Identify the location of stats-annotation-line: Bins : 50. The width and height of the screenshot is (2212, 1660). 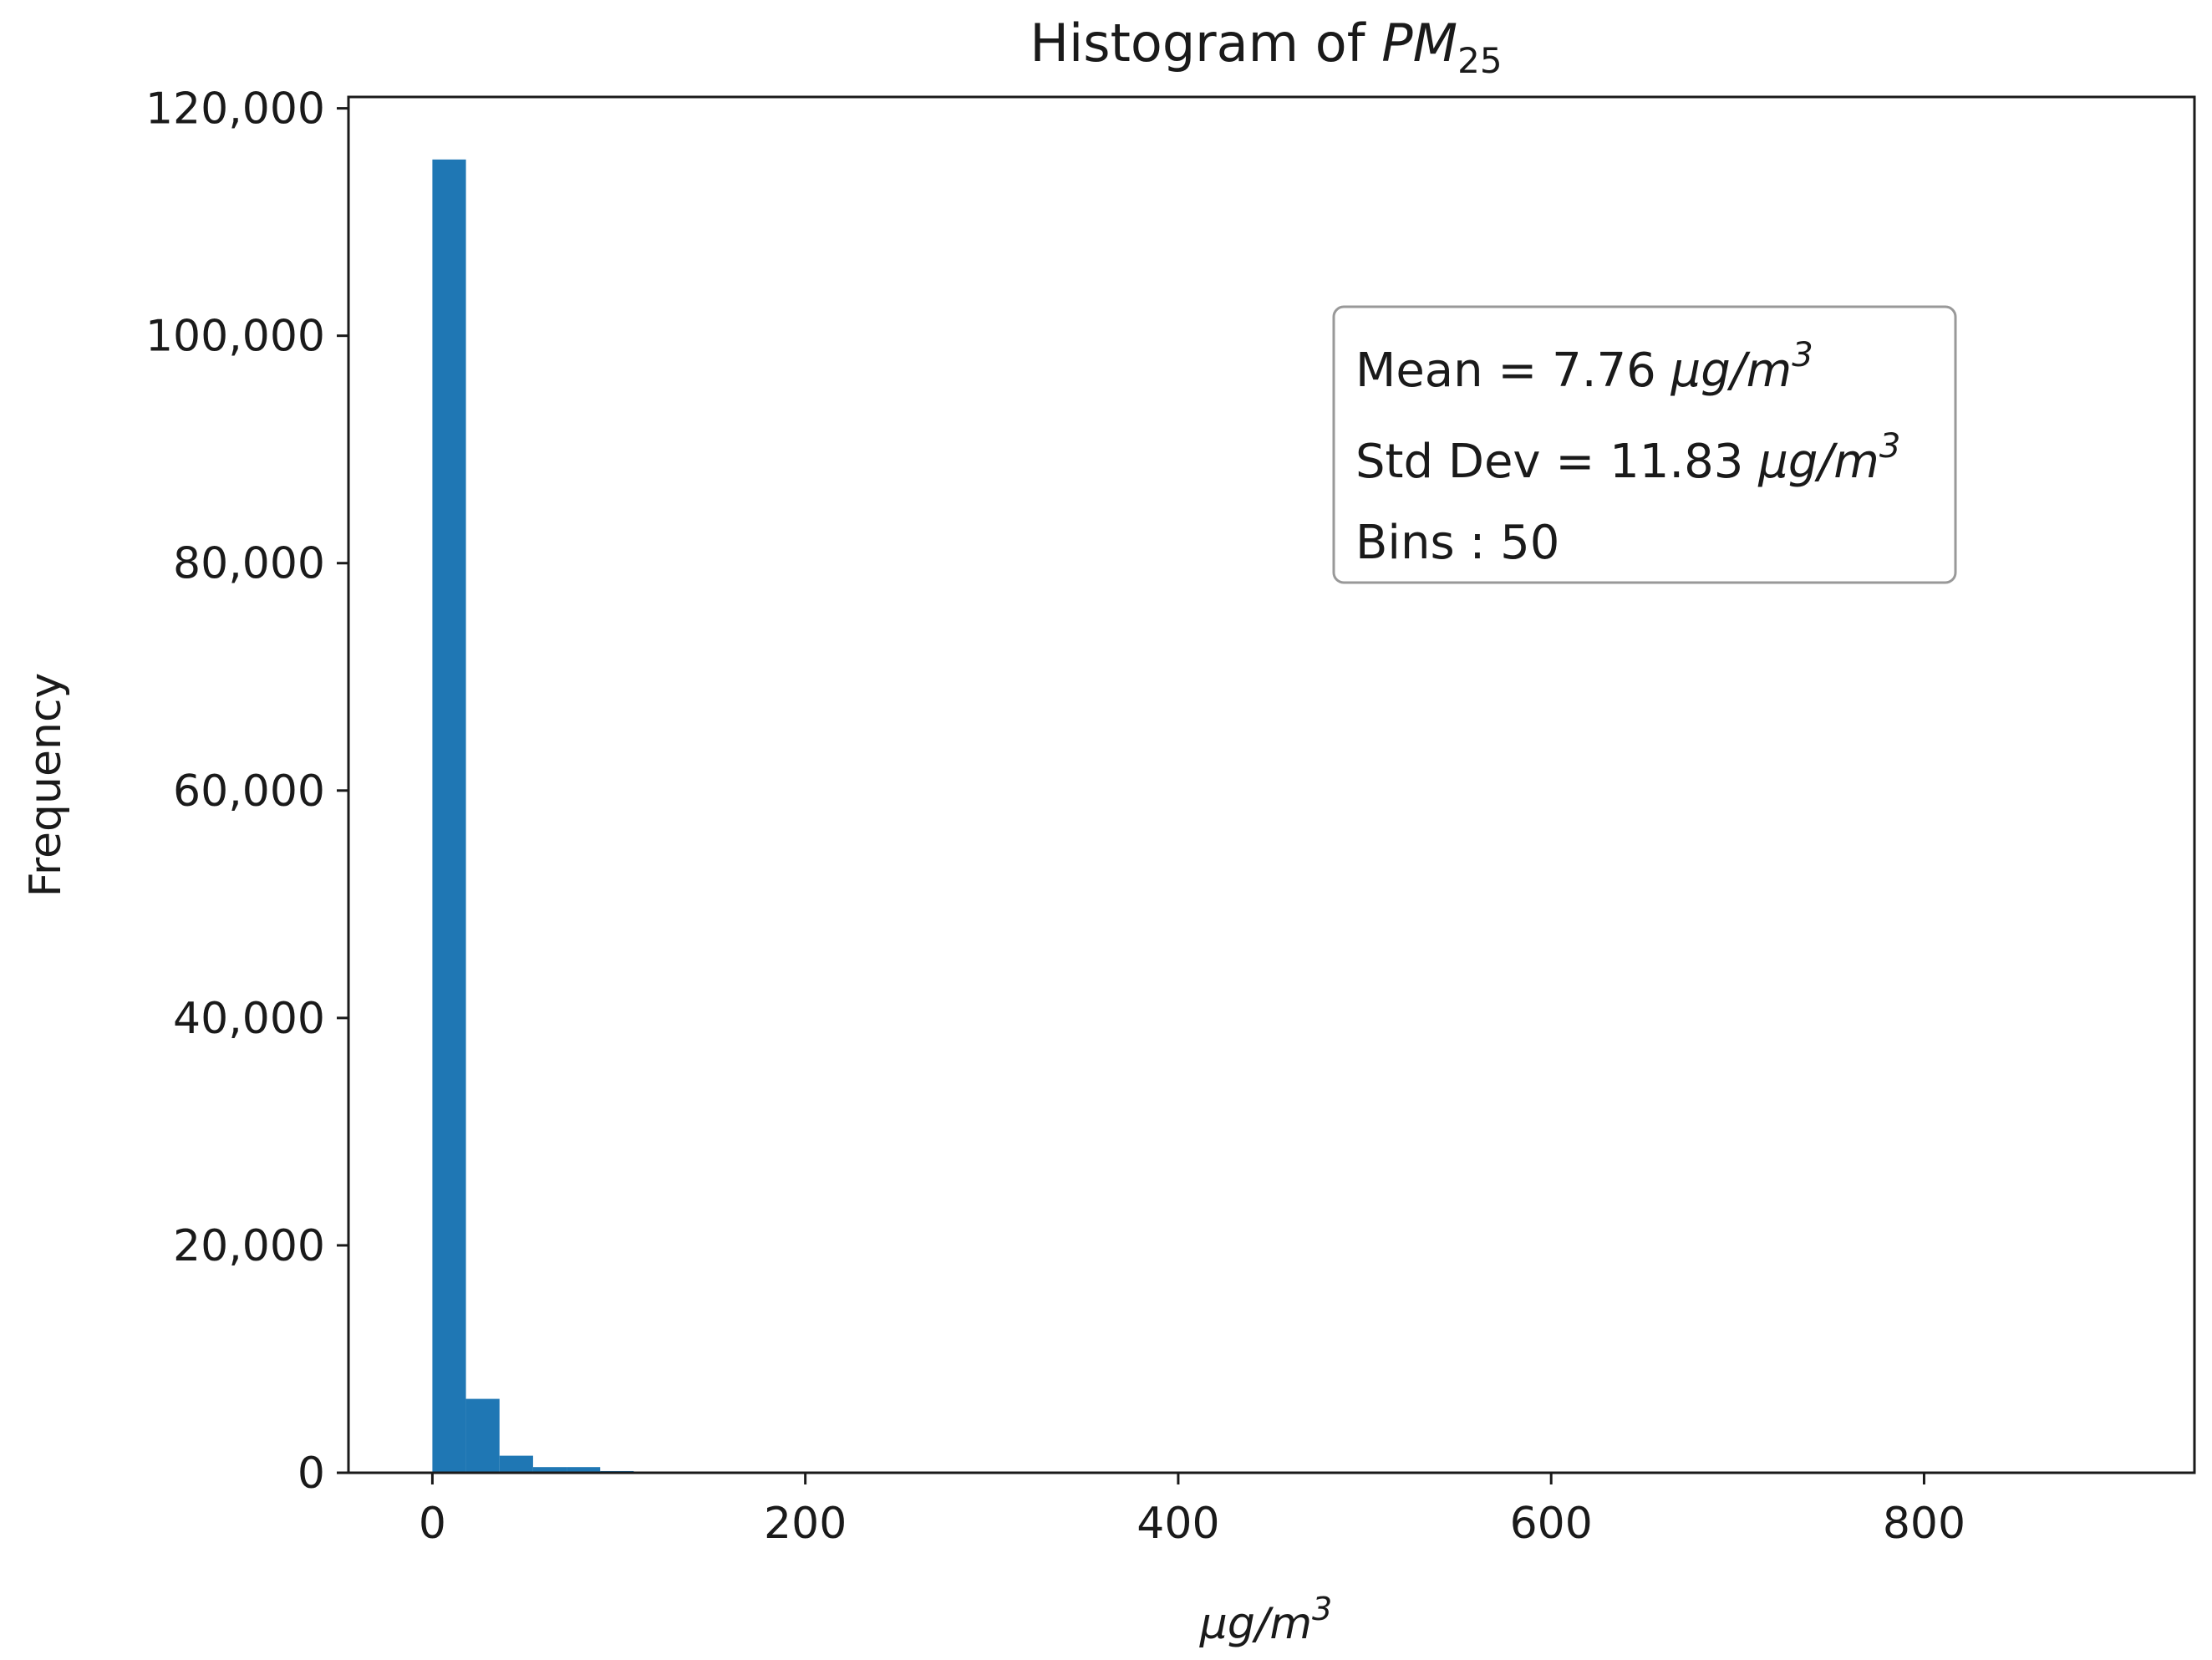
(1457, 543).